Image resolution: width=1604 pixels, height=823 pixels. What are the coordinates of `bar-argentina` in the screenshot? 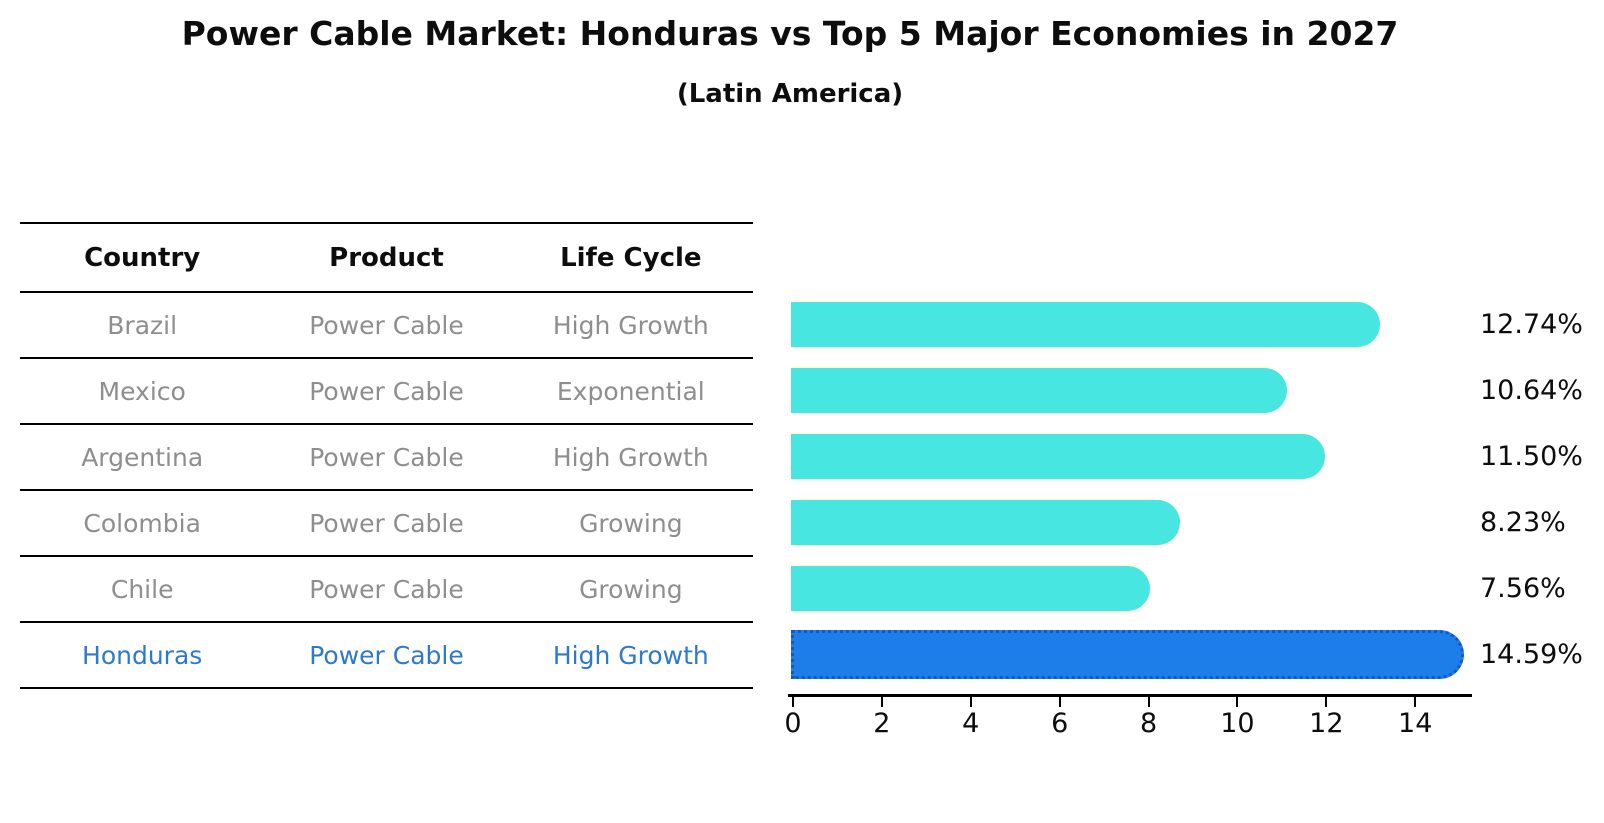 It's located at (1059, 456).